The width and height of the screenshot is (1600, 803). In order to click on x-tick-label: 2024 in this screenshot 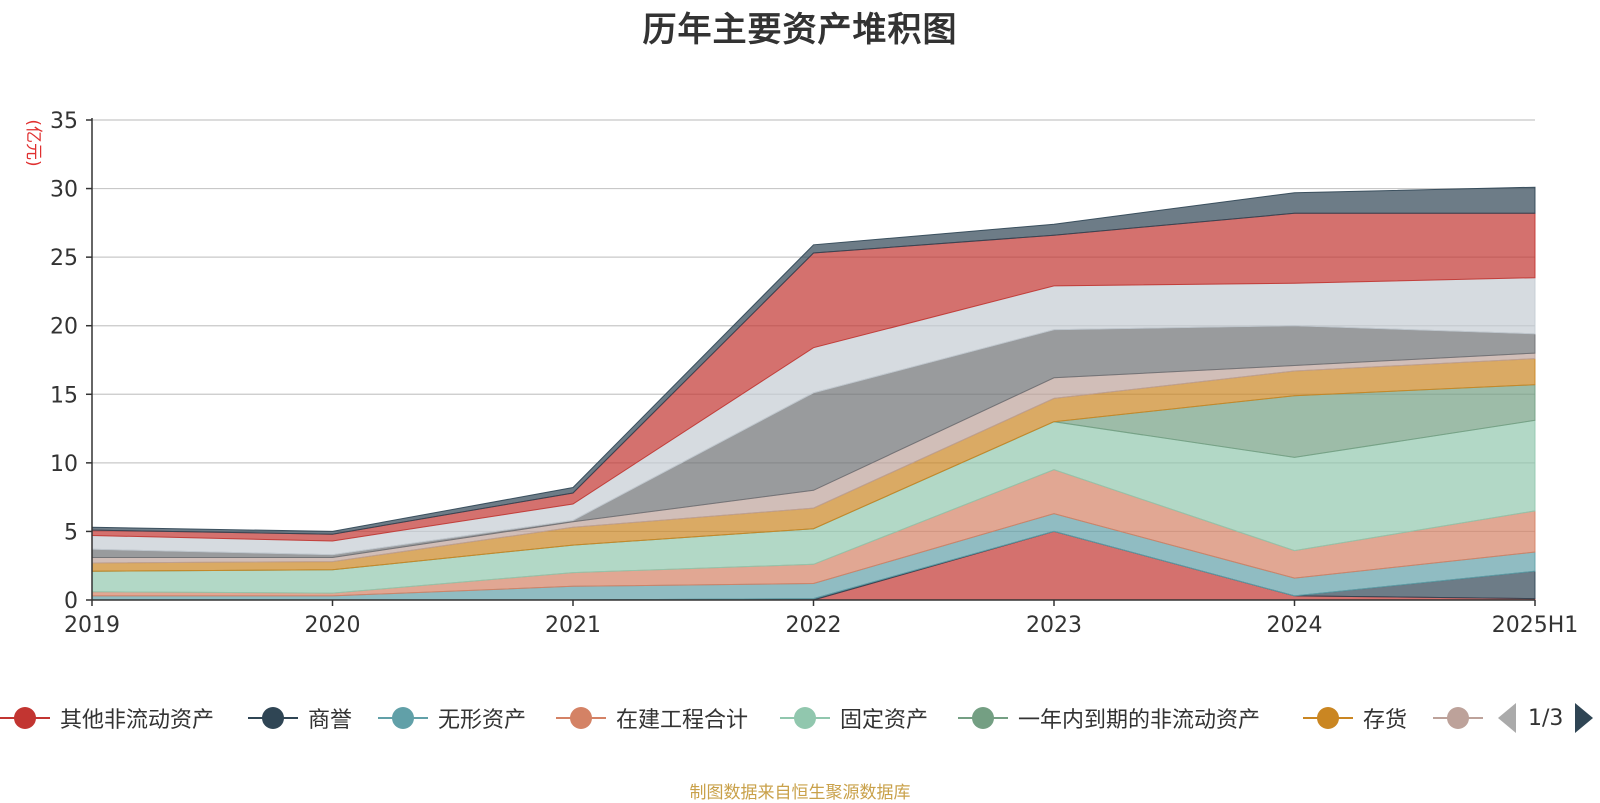, I will do `click(1295, 625)`.